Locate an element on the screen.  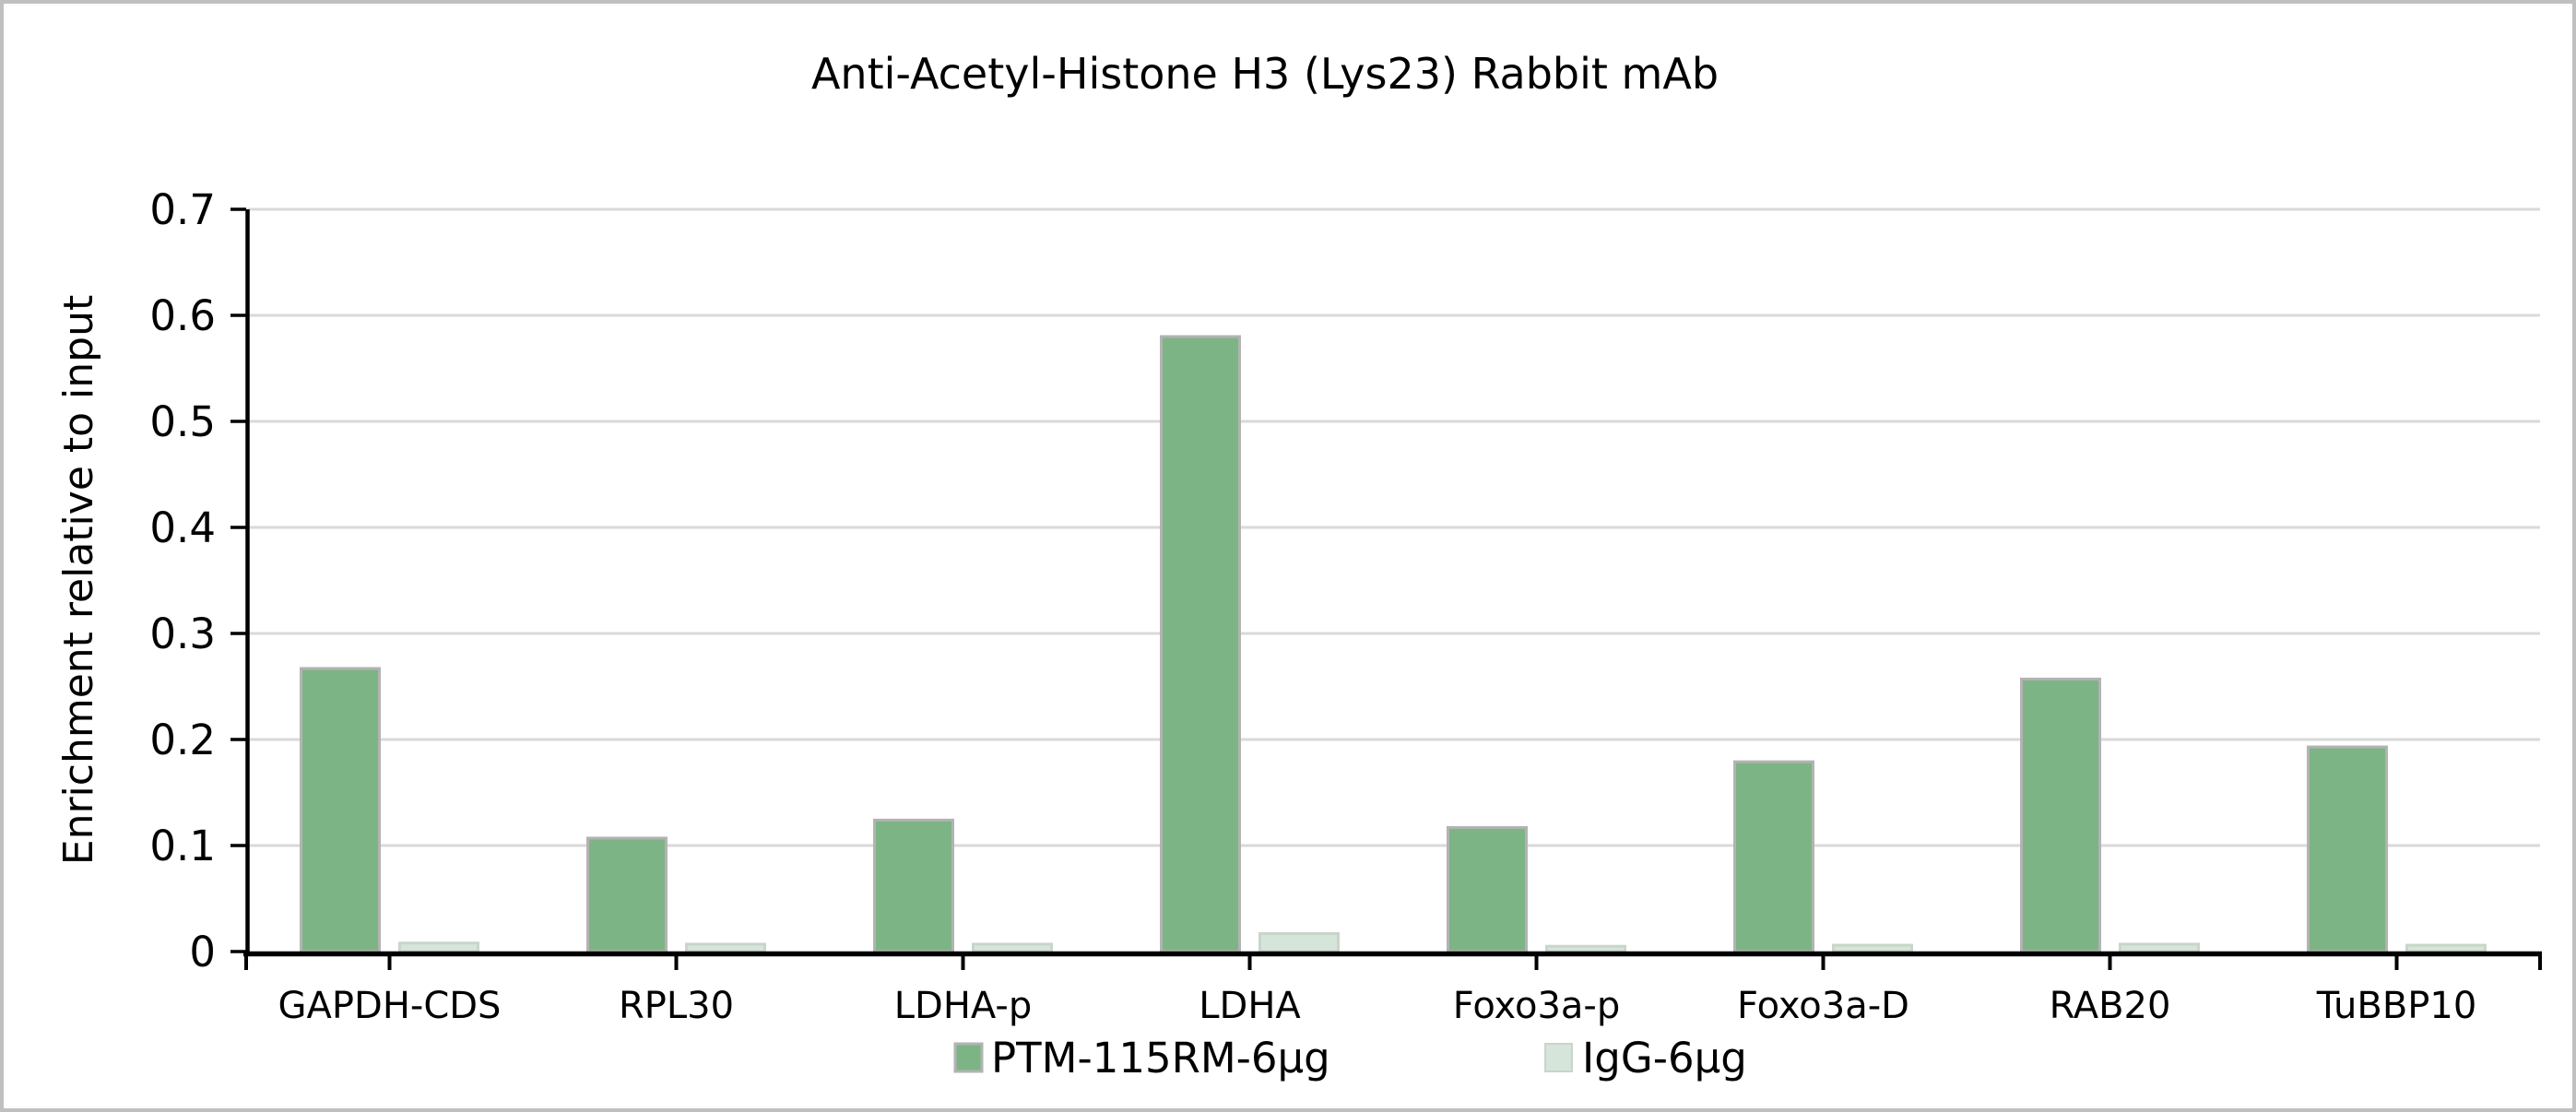
bar-igg-6-g-rab20 is located at coordinates (2159, 947).